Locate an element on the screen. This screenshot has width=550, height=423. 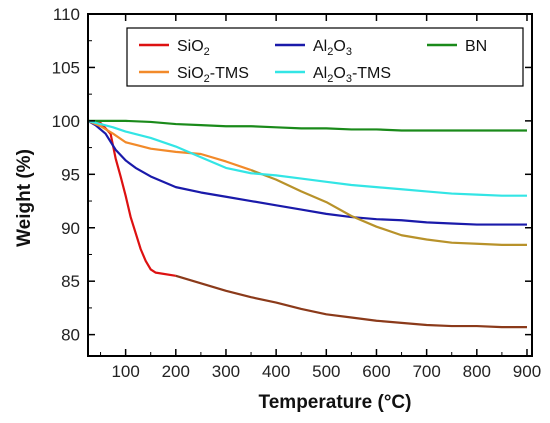
y-tick-label: 95 is located at coordinates (70, 174).